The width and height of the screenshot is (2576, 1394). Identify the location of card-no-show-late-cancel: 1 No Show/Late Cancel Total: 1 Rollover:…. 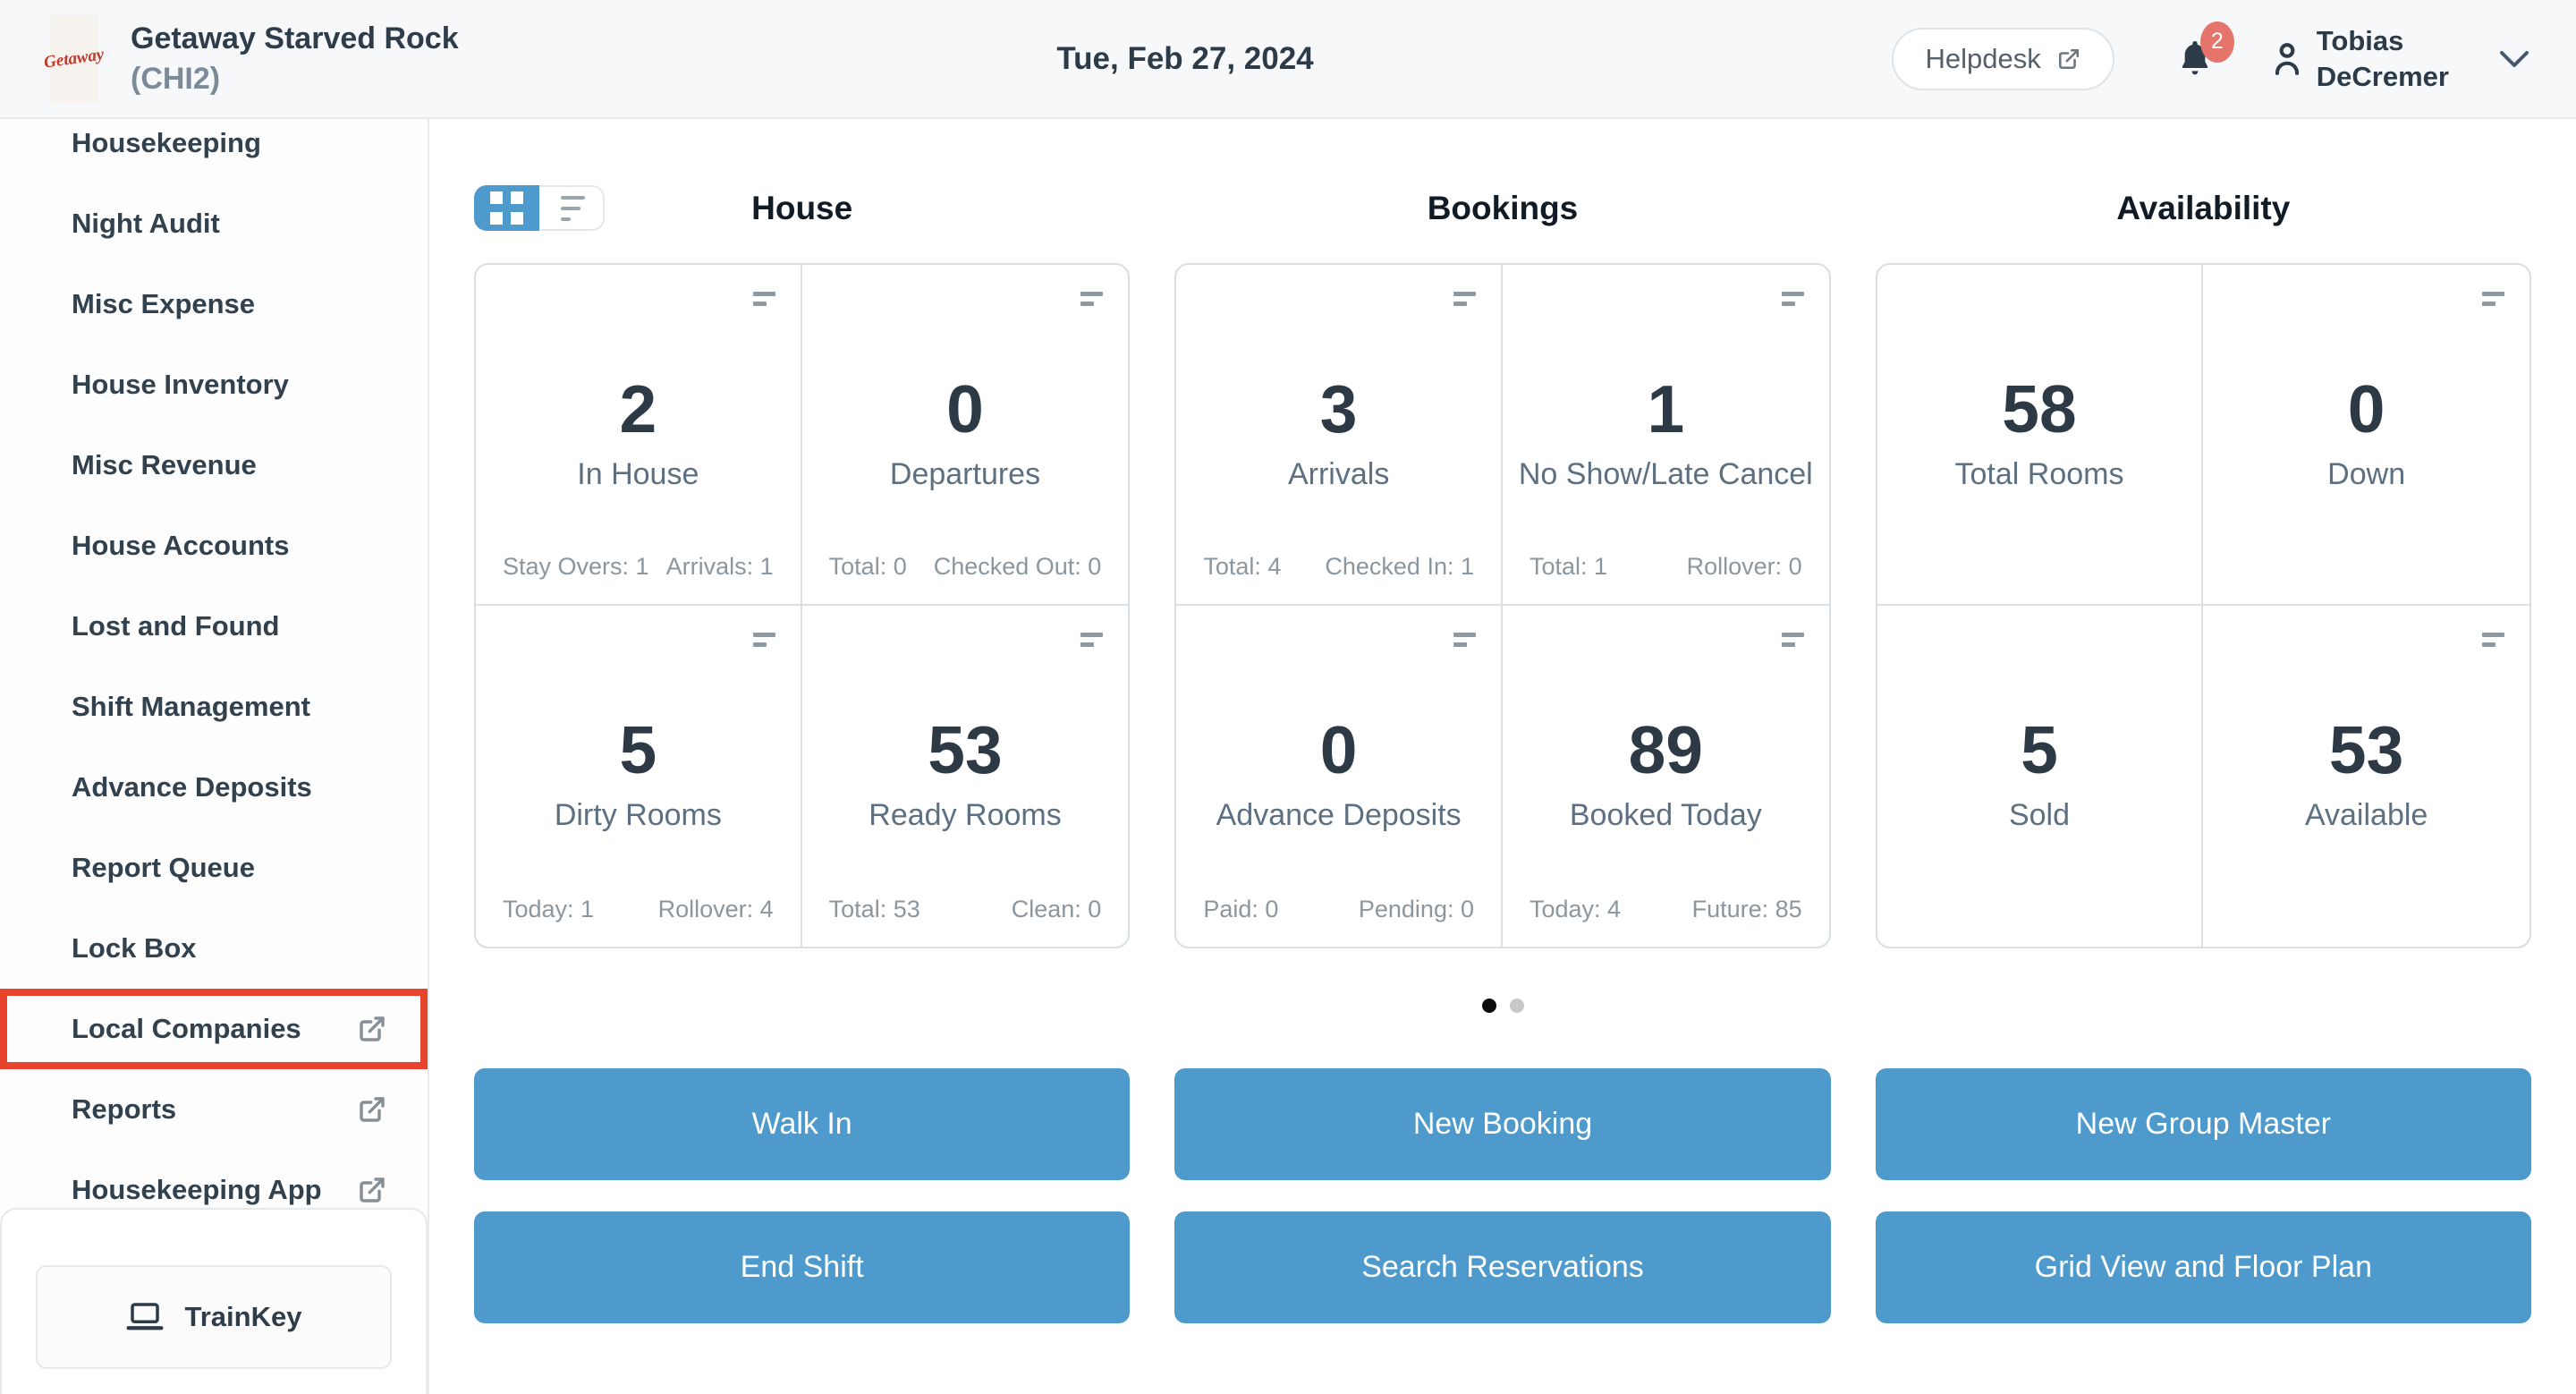
(1665, 435).